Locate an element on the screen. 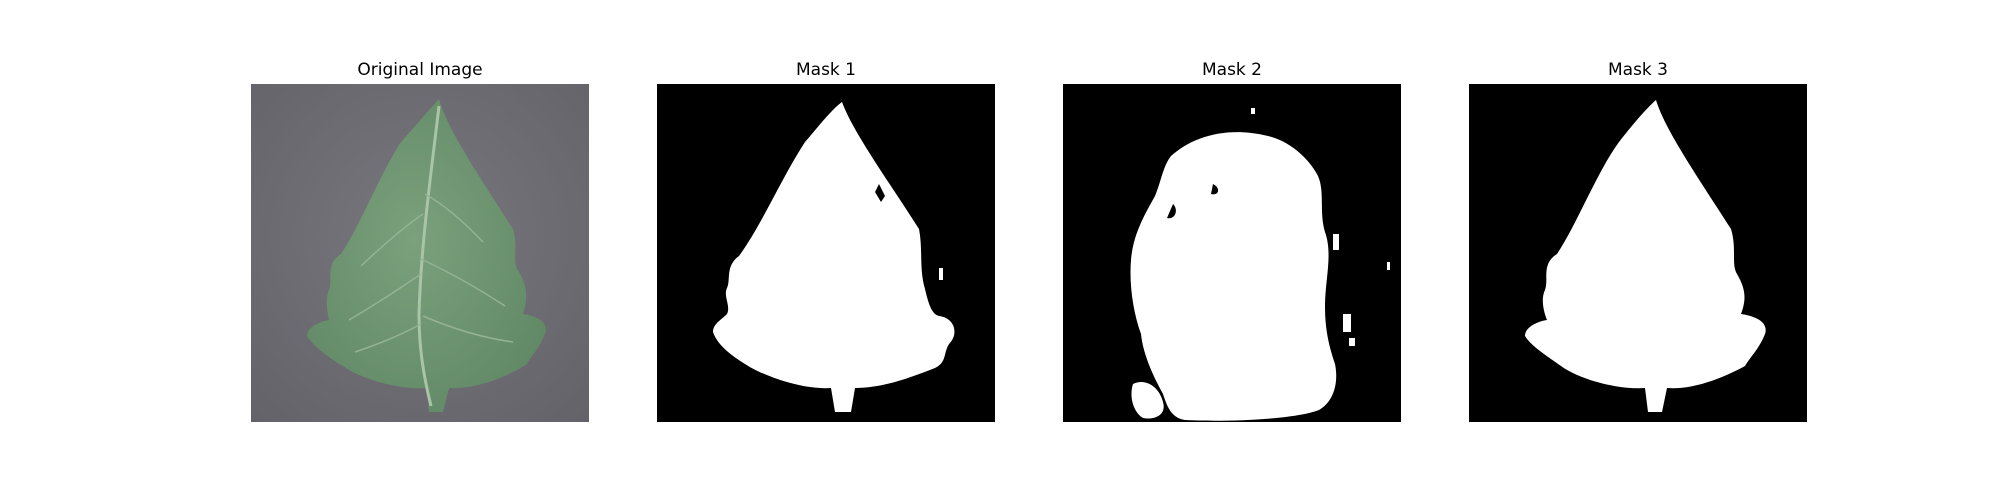 Image resolution: width=2000 pixels, height=500 pixels. panel-title: Mask 3 is located at coordinates (1637, 70).